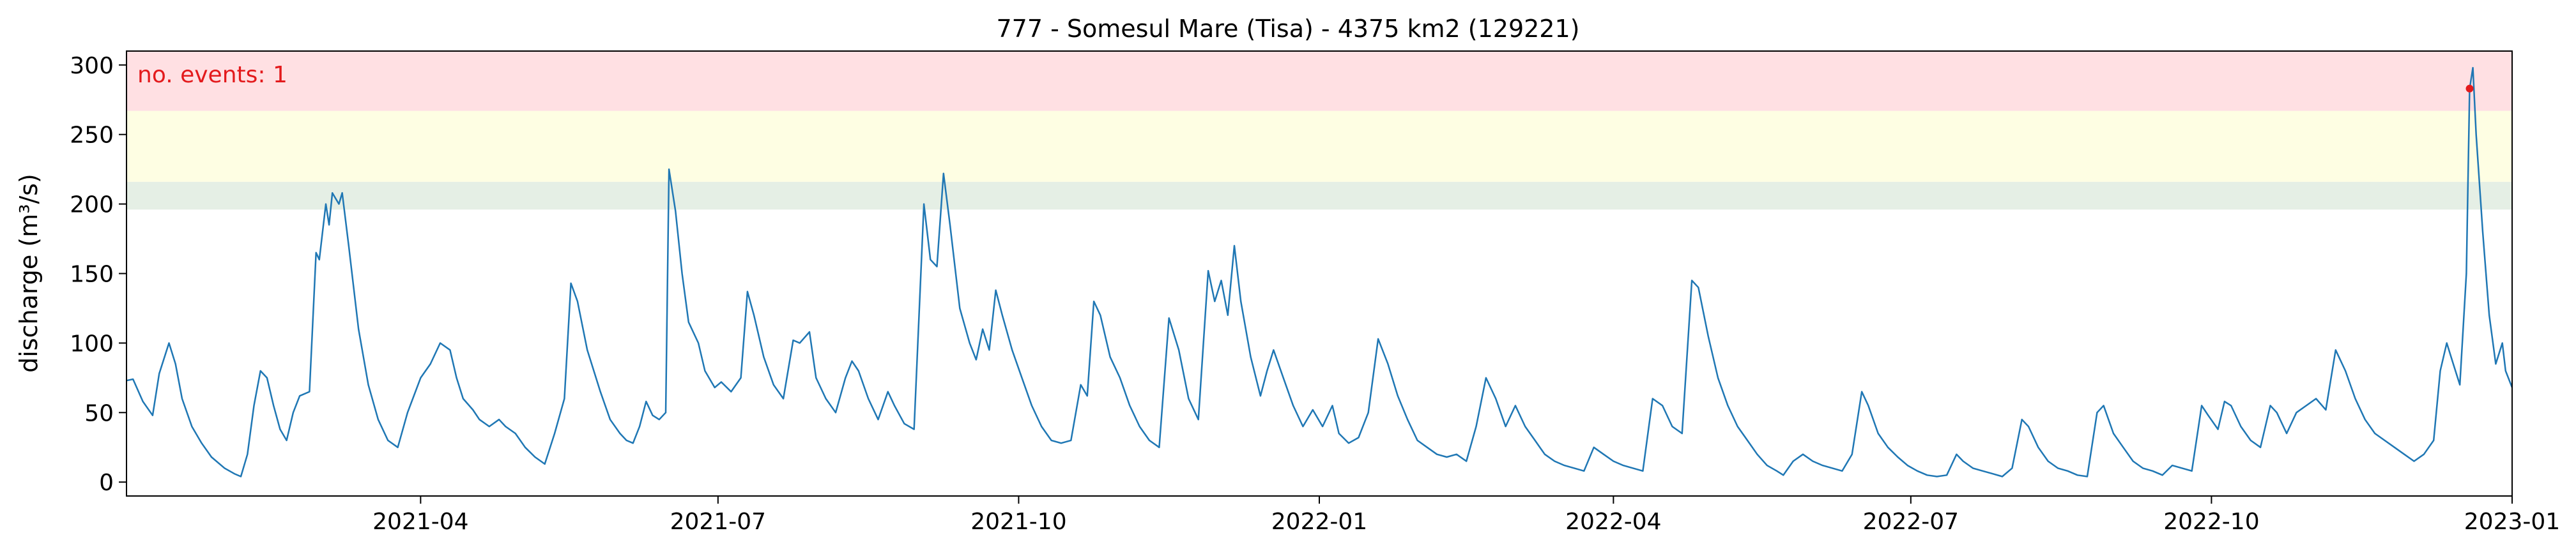 The image size is (2576, 556). I want to click on x-tick-label-2021-07: 2021-07, so click(718, 522).